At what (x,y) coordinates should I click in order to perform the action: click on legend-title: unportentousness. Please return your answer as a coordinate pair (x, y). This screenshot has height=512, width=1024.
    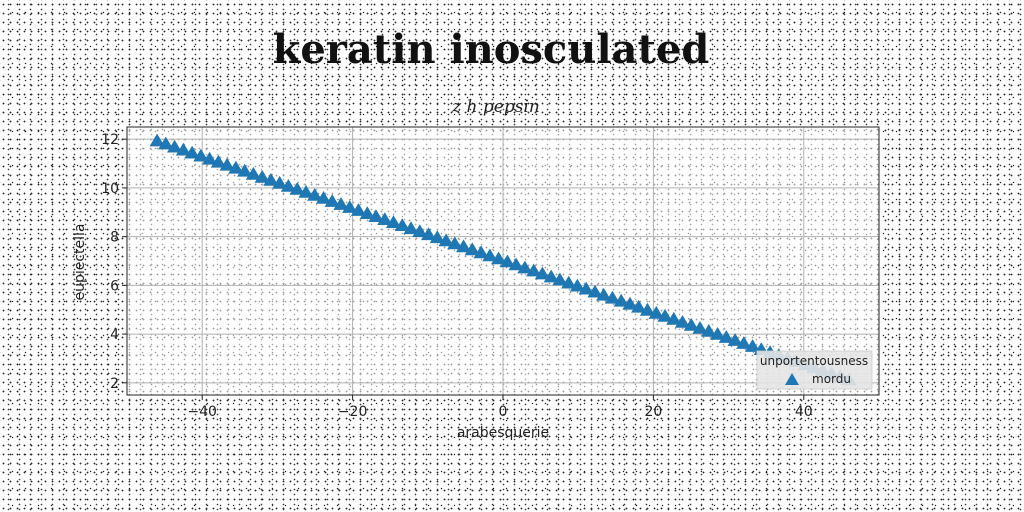
    Looking at the image, I should click on (814, 361).